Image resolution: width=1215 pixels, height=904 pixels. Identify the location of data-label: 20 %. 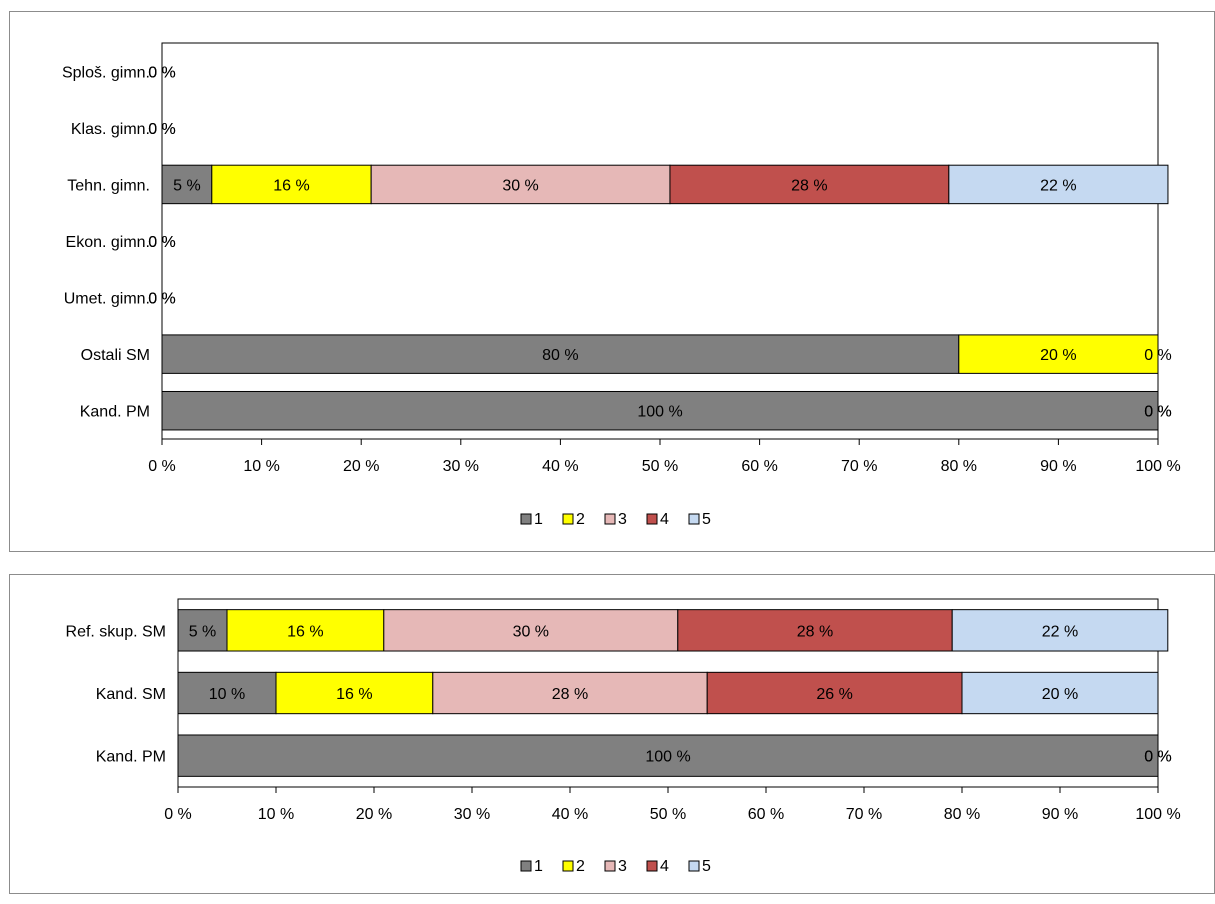
(1058, 355).